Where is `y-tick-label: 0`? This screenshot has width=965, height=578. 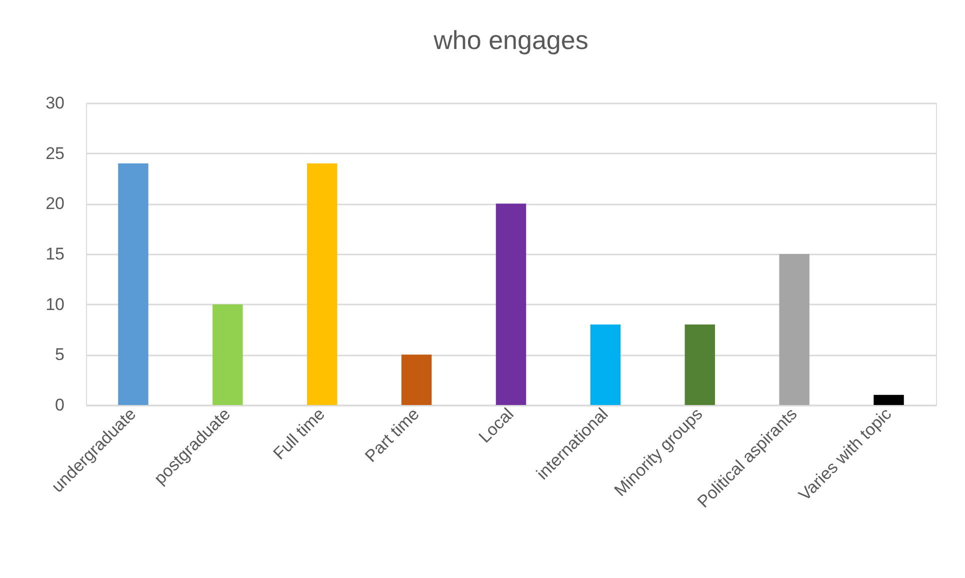 y-tick-label: 0 is located at coordinates (59, 405).